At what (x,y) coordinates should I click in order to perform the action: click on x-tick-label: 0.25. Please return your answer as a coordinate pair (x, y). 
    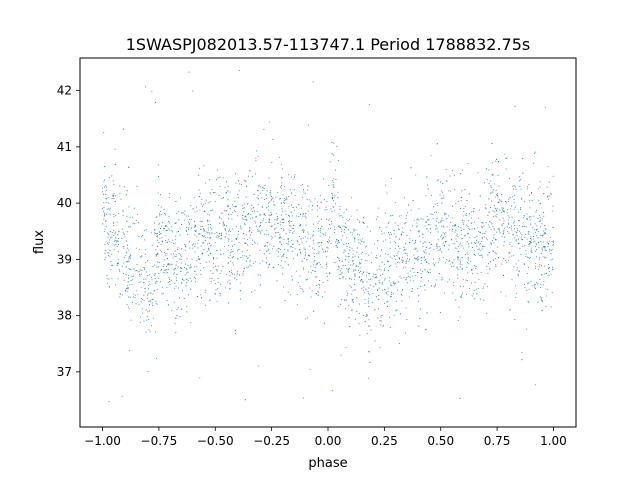
    Looking at the image, I should click on (384, 441).